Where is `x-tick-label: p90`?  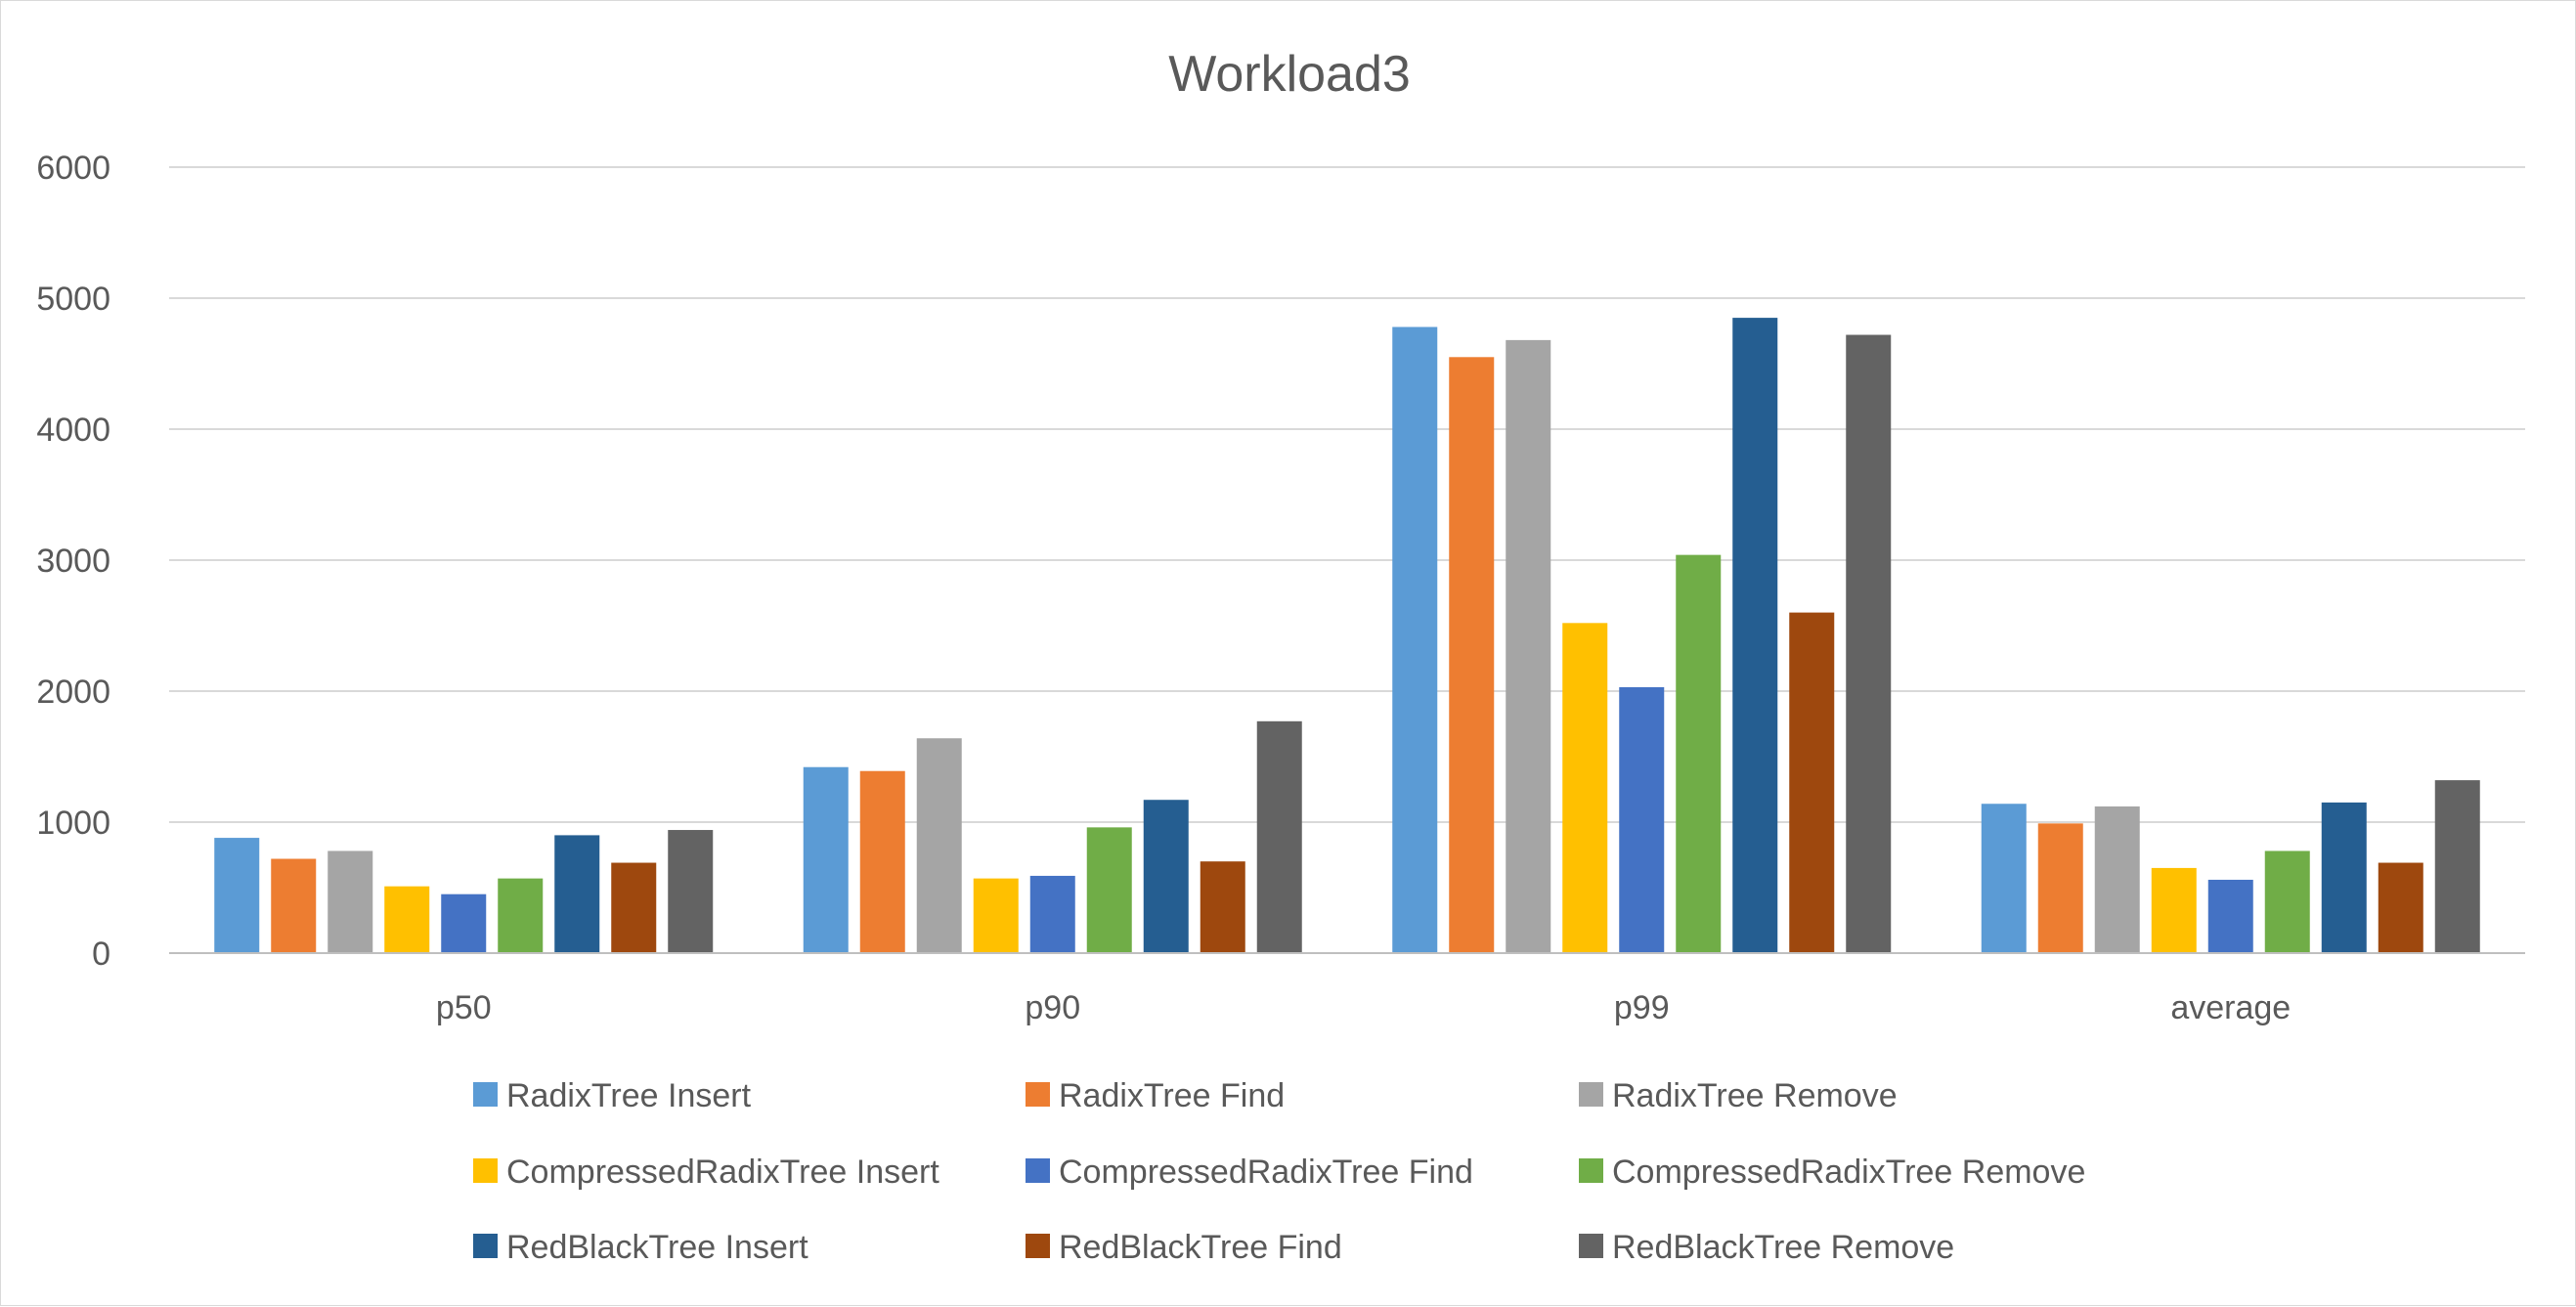
x-tick-label: p90 is located at coordinates (1052, 1008).